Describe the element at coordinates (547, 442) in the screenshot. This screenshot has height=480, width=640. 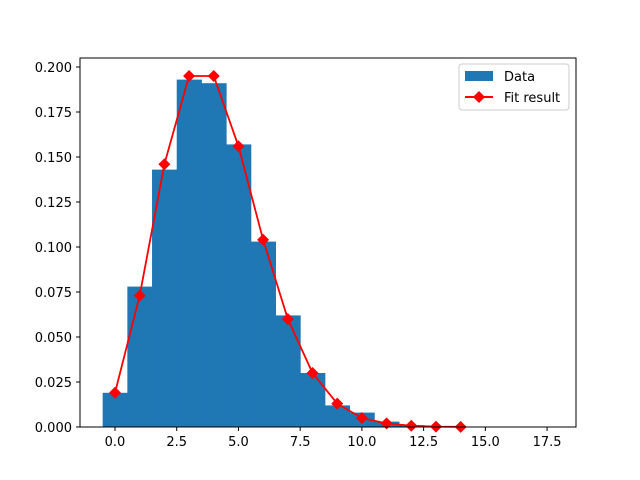
I see `x-tick-label: 17.5` at that location.